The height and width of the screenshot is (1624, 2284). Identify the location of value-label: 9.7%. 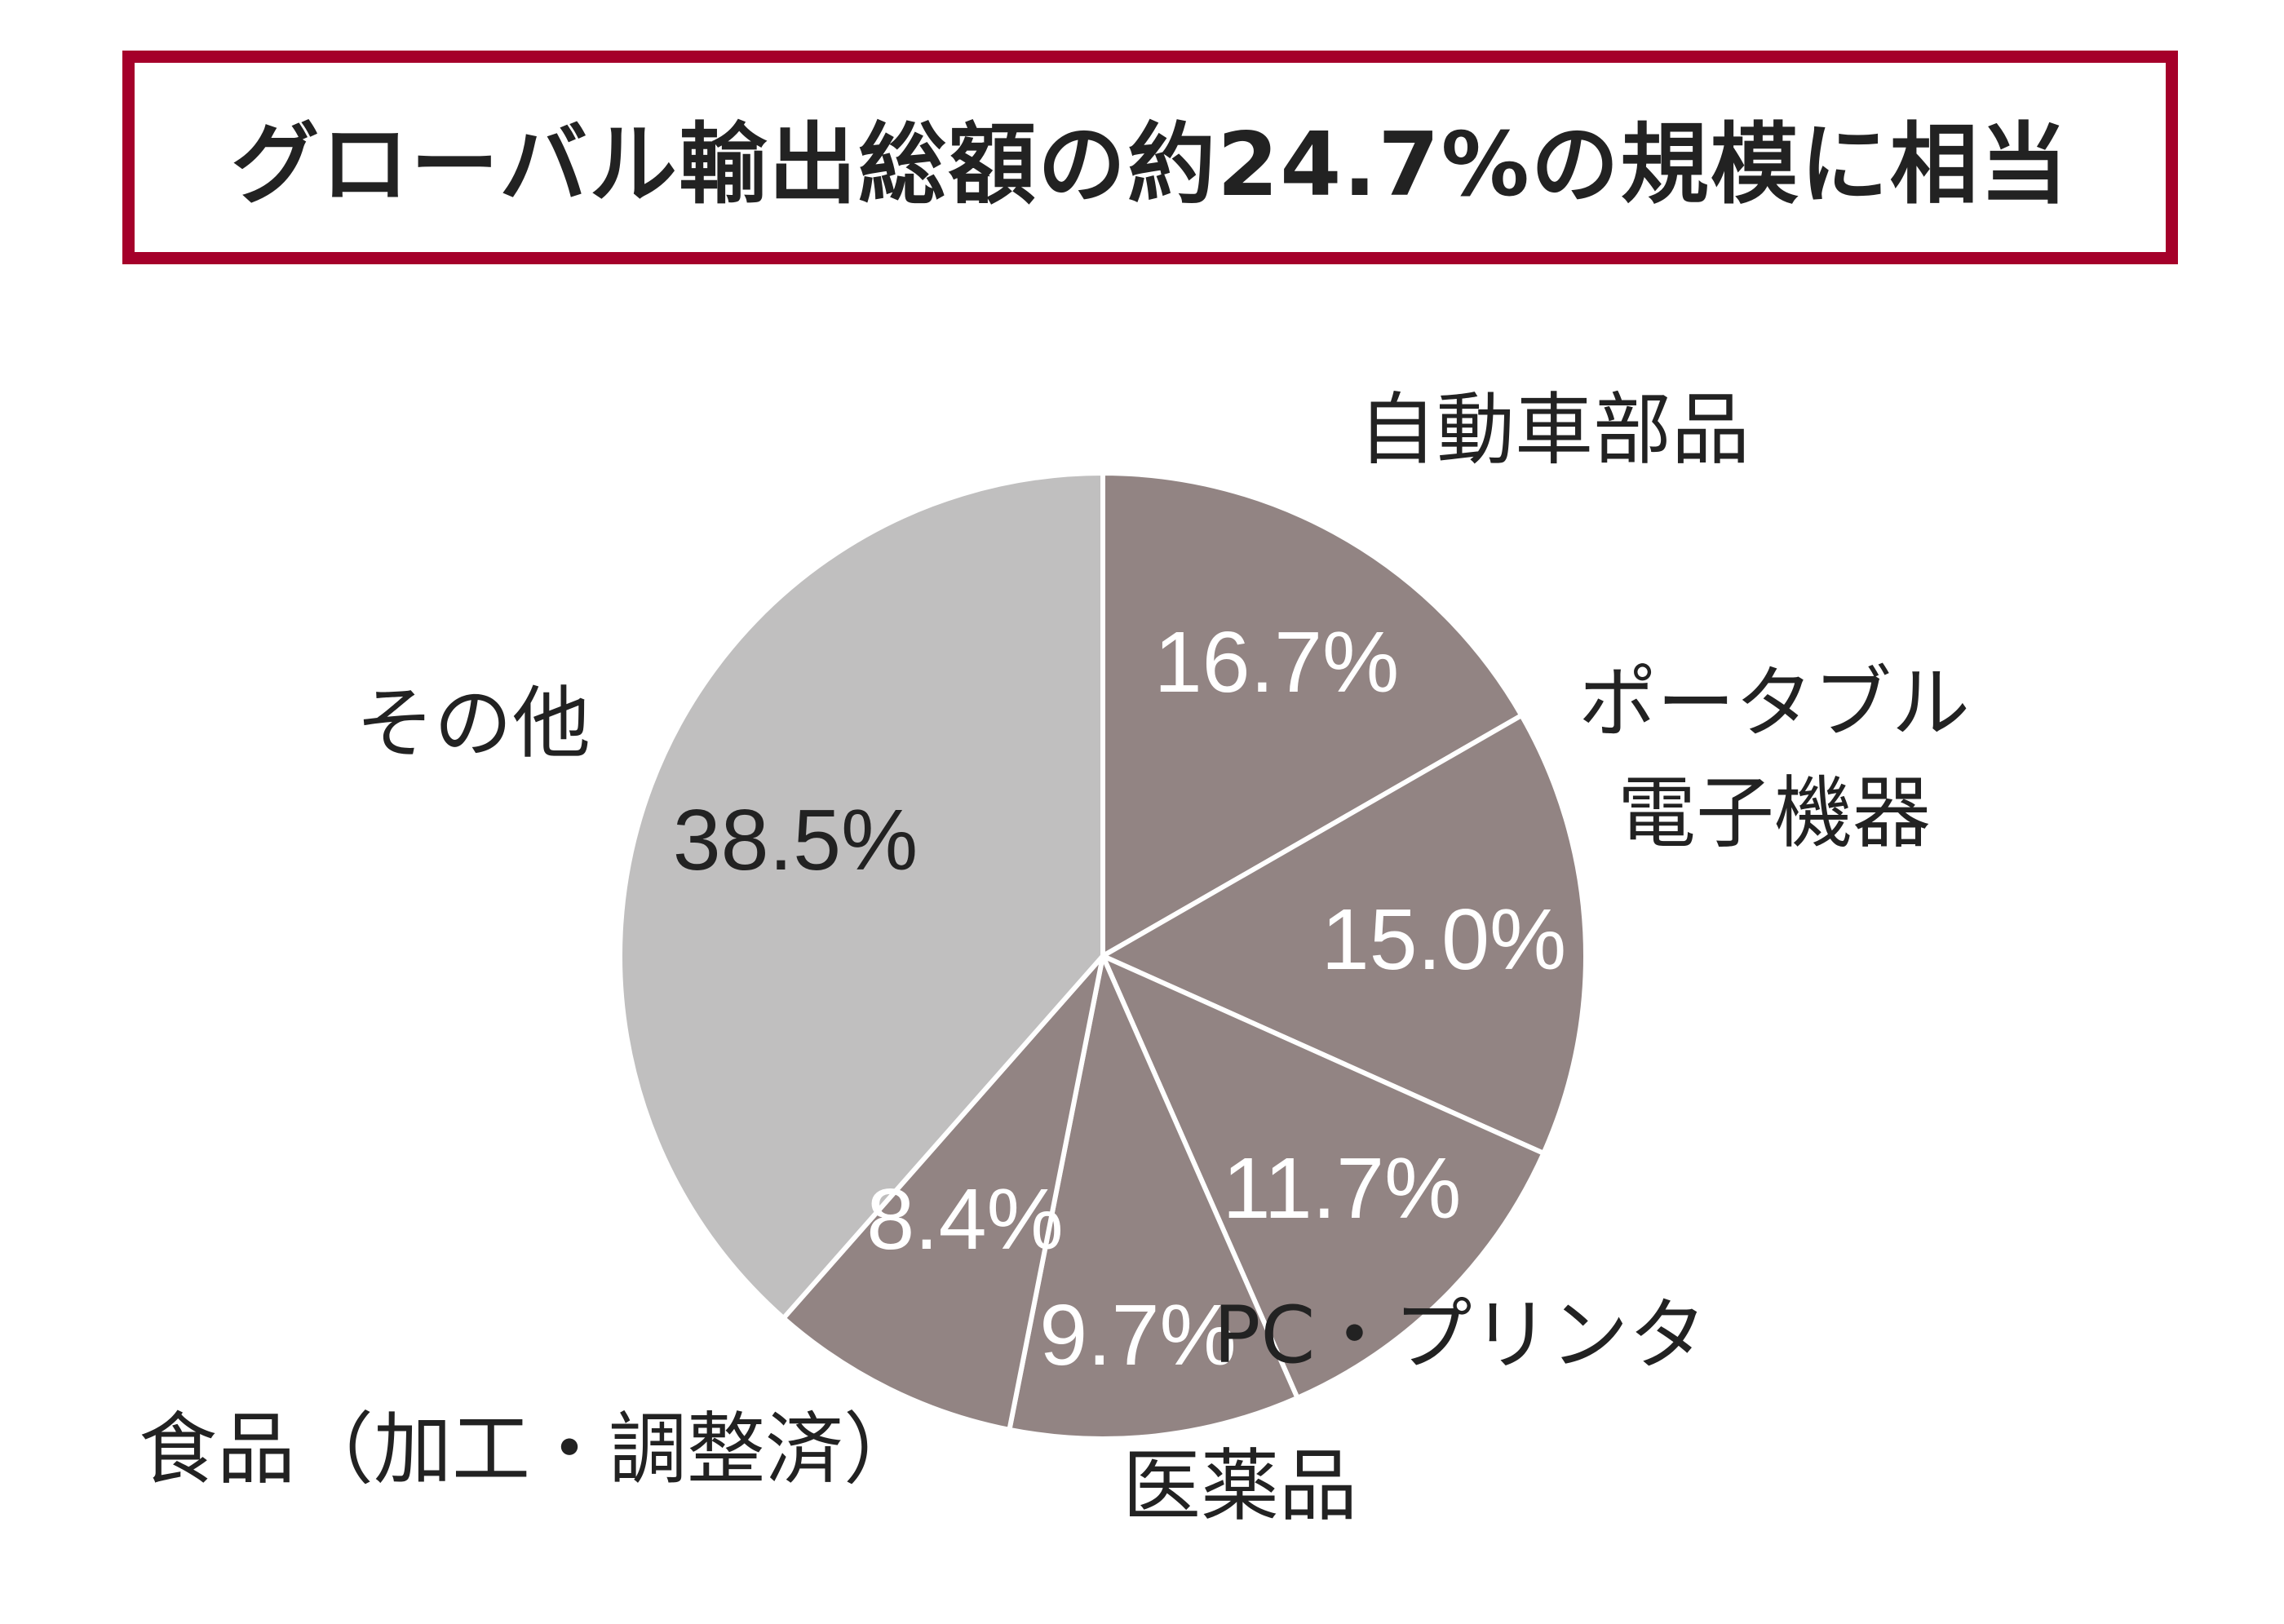
(1138, 1335).